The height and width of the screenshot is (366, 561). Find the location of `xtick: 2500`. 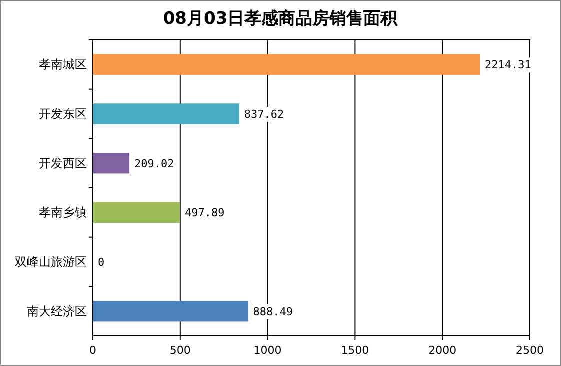

xtick: 2500 is located at coordinates (530, 350).